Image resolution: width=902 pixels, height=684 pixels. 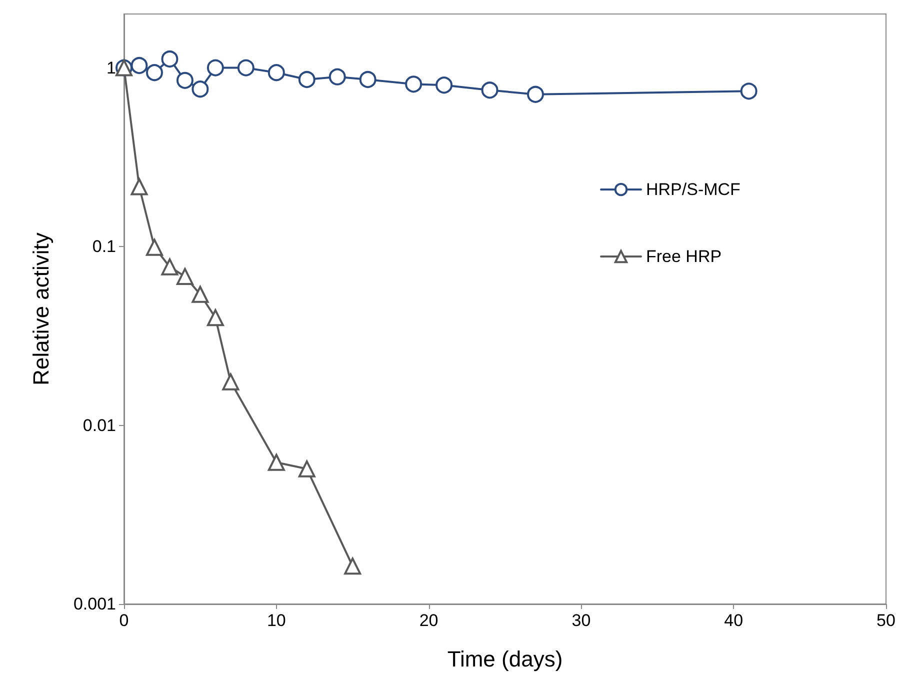 I want to click on y-tick-label: 0.01, so click(x=99, y=425).